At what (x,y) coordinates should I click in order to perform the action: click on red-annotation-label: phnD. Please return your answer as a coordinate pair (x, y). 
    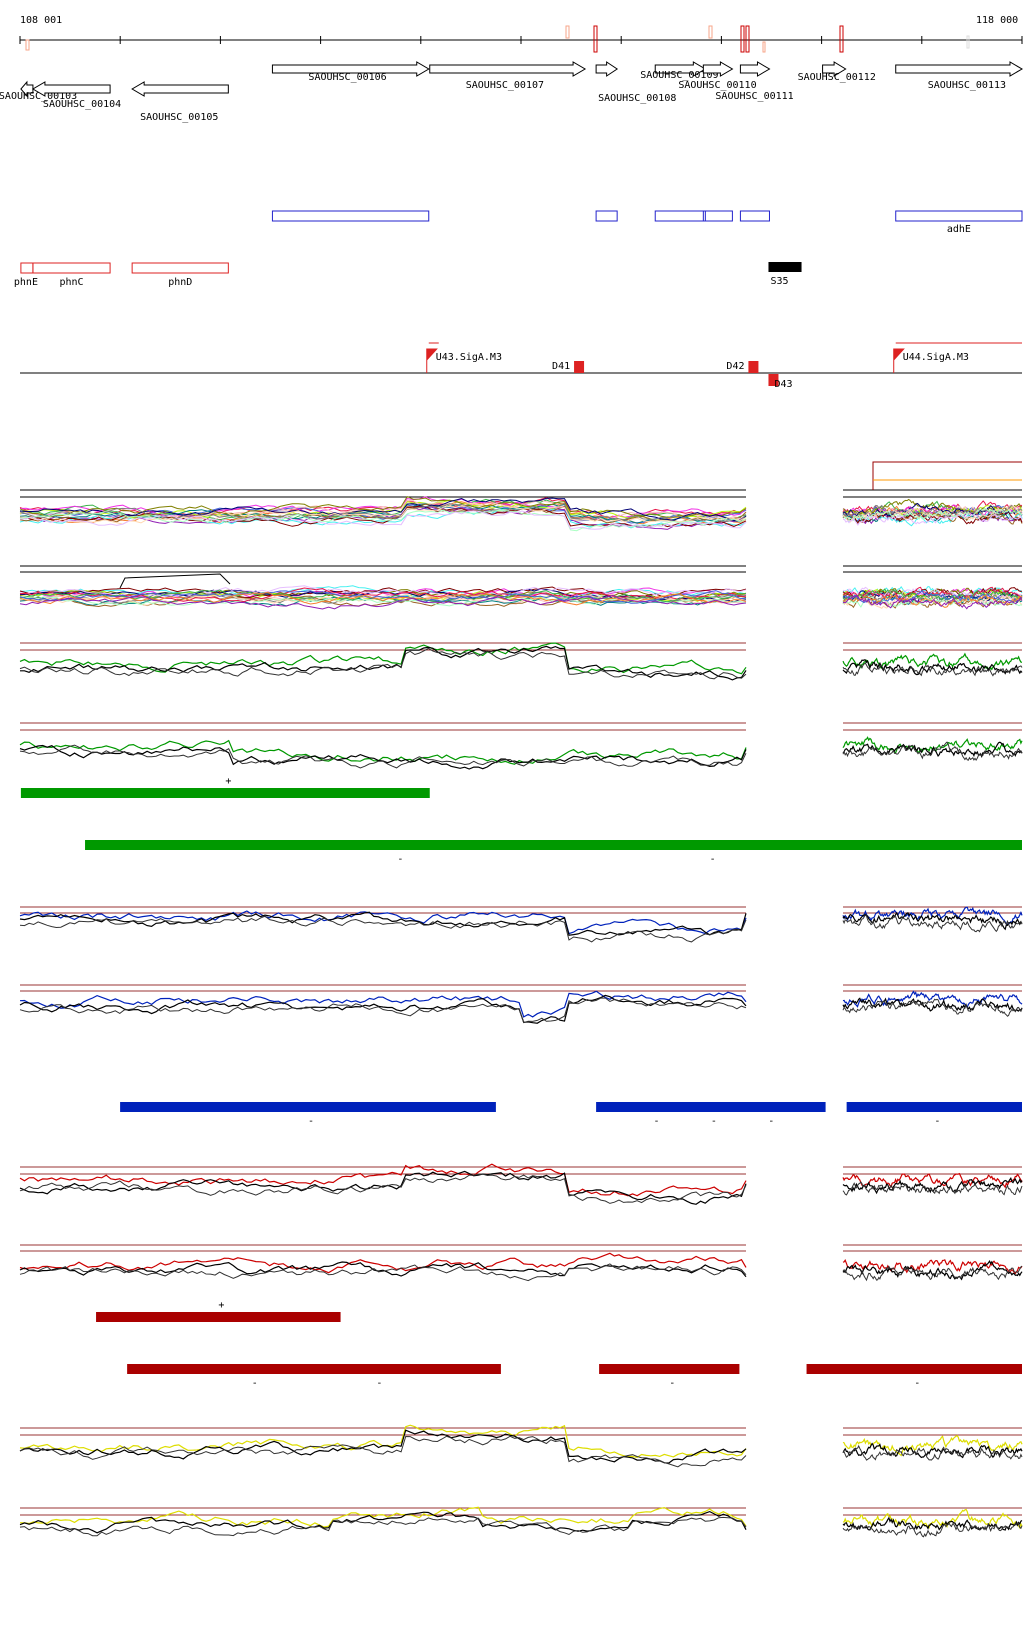
    Looking at the image, I should click on (180, 282).